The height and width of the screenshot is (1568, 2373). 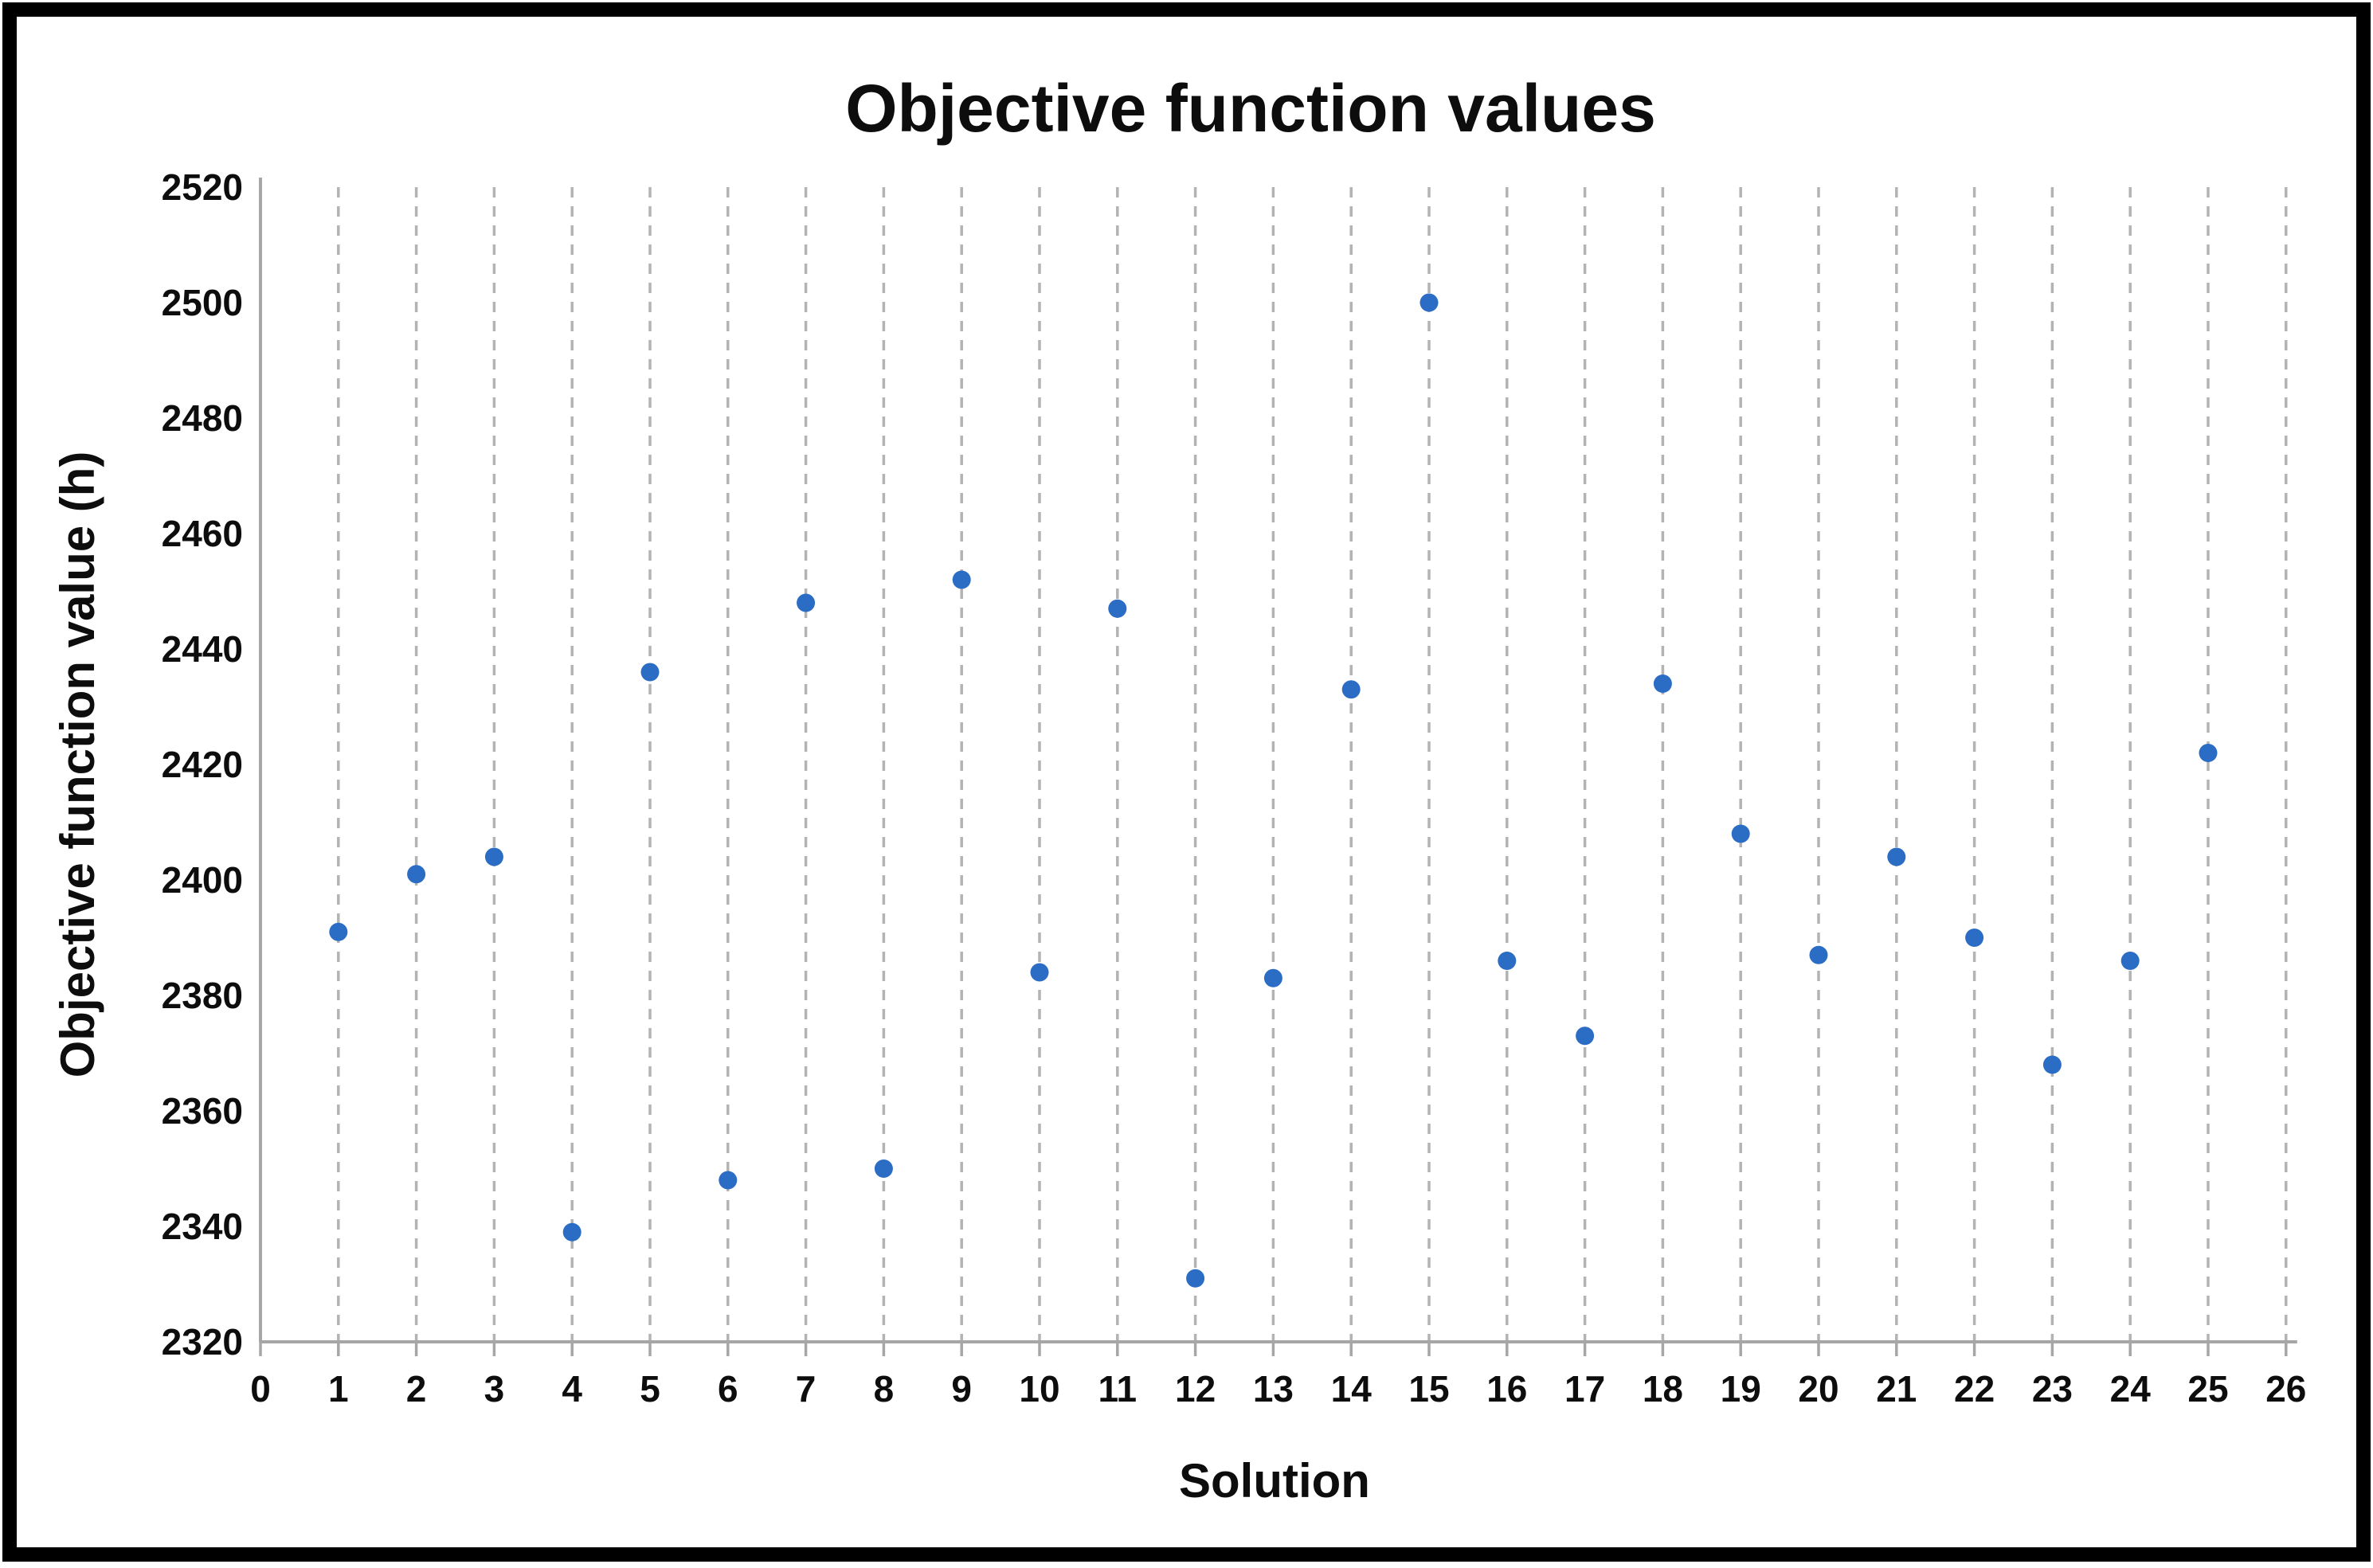 I want to click on x-tick-label-13: 13, so click(x=1273, y=1389).